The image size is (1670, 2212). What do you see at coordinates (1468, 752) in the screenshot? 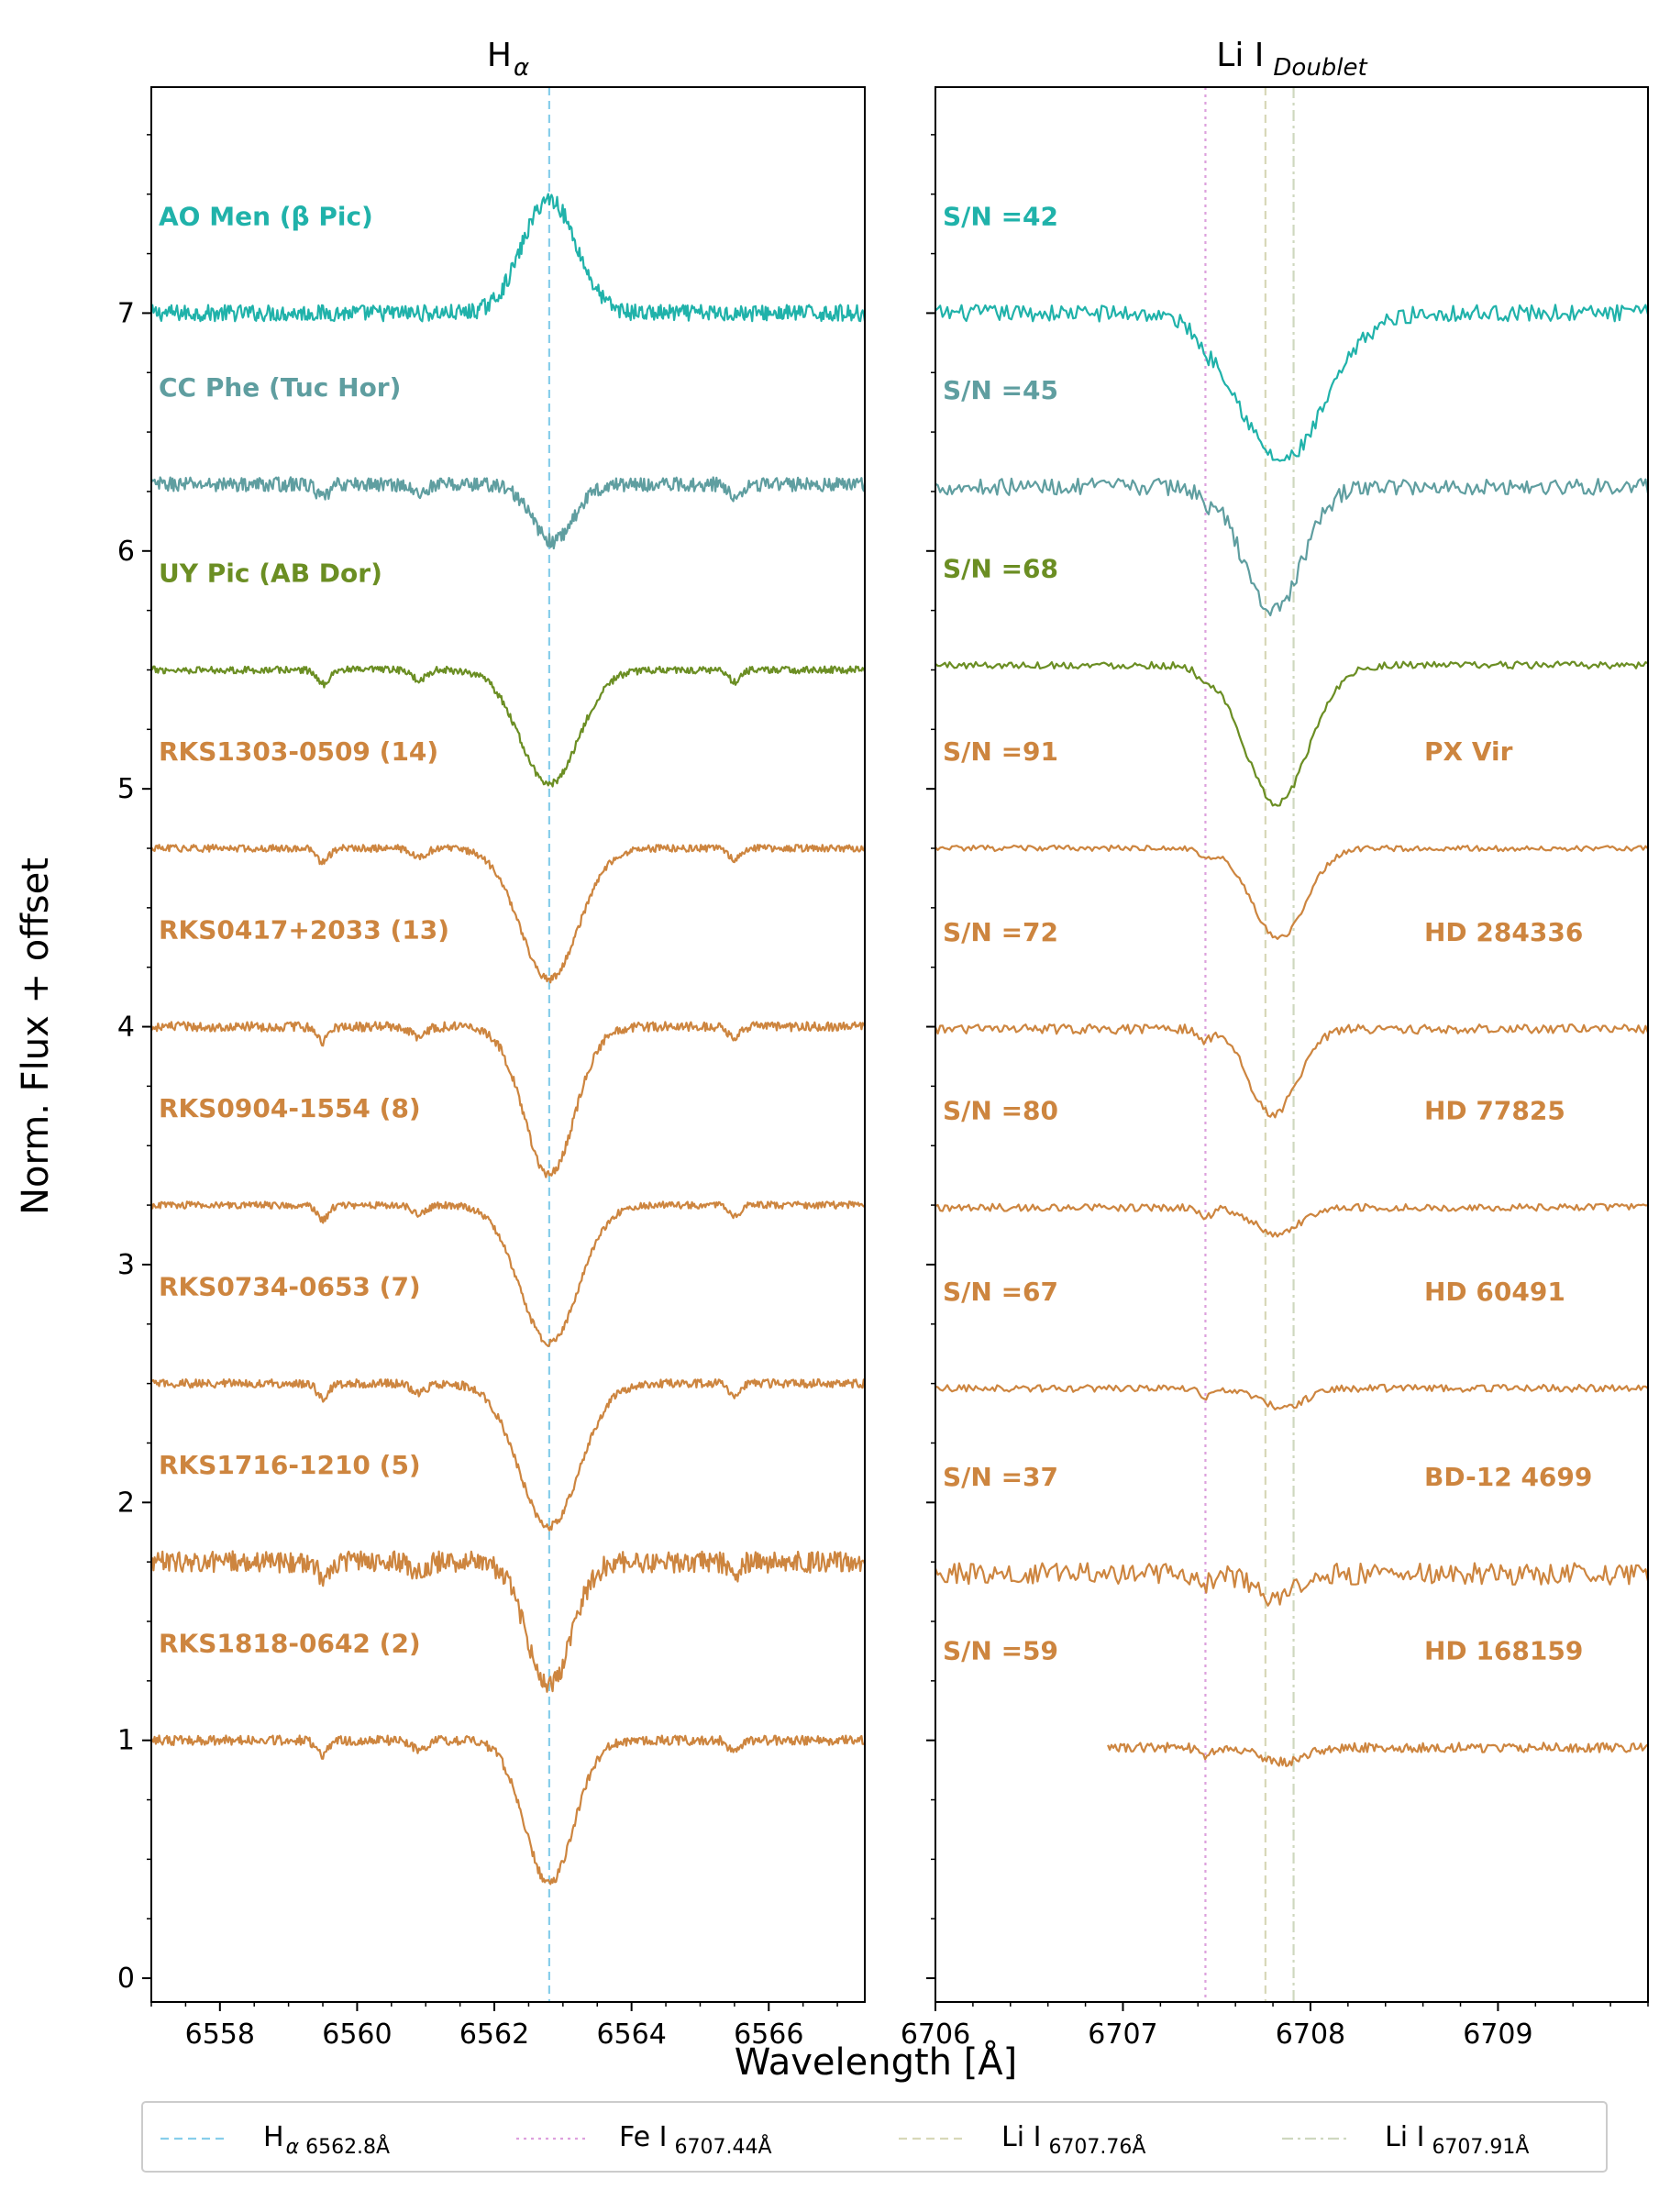
I see `star-name-label: PX Vir` at bounding box center [1468, 752].